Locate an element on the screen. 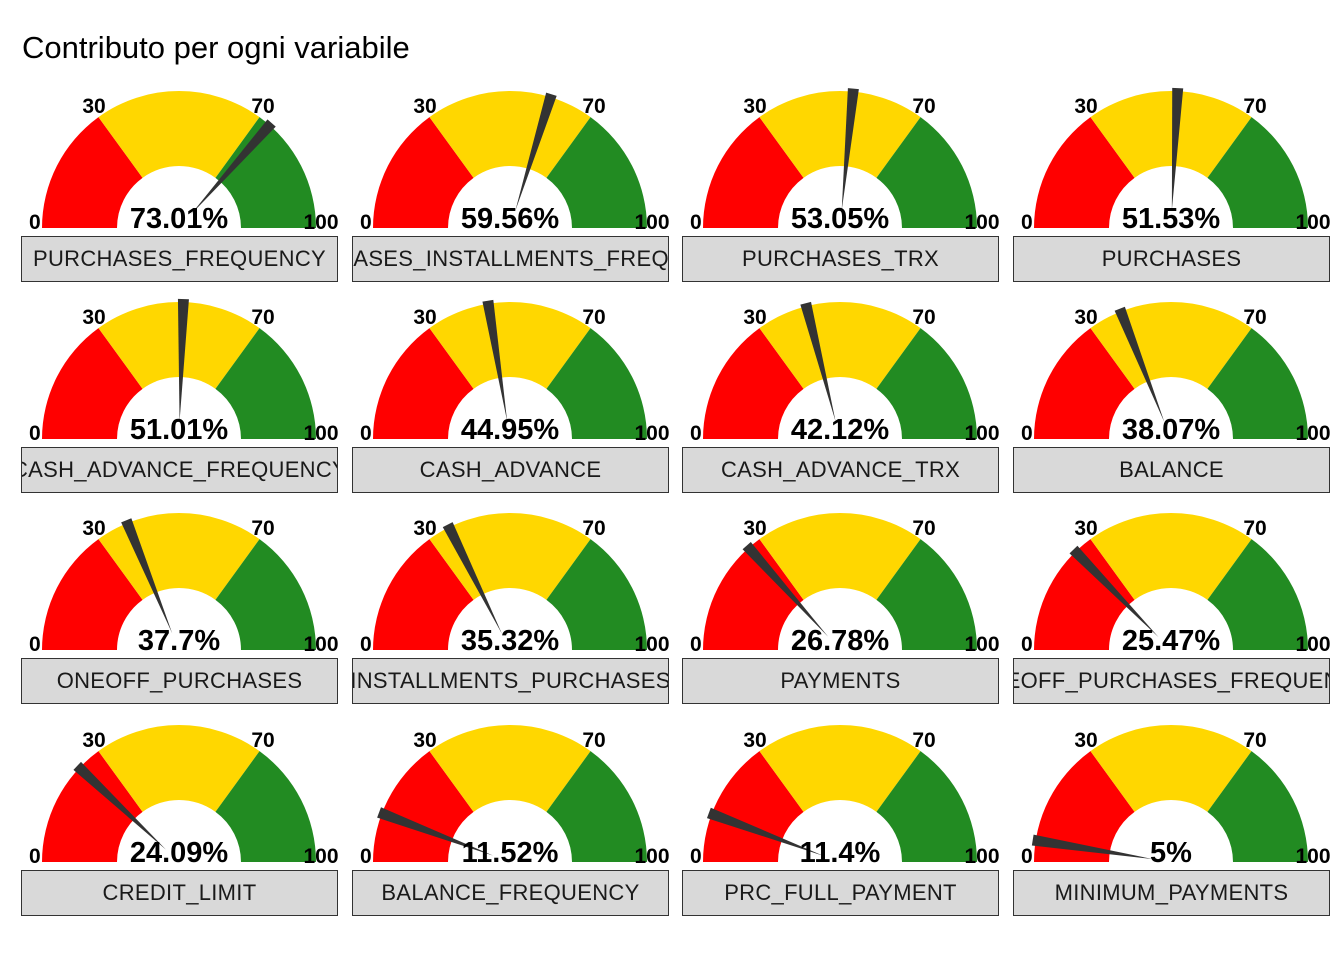 The image size is (1344, 960). facet-strip-label: CASH_ADVANCE_TRX is located at coordinates (840, 469).